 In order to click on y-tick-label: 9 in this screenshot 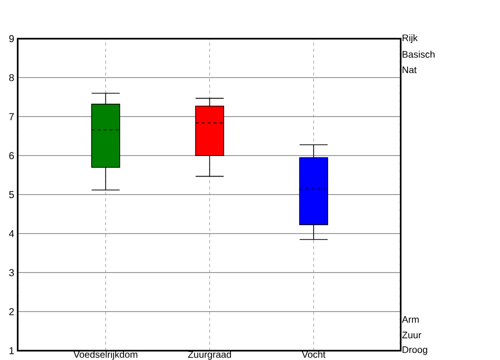, I will do `click(11, 38)`.